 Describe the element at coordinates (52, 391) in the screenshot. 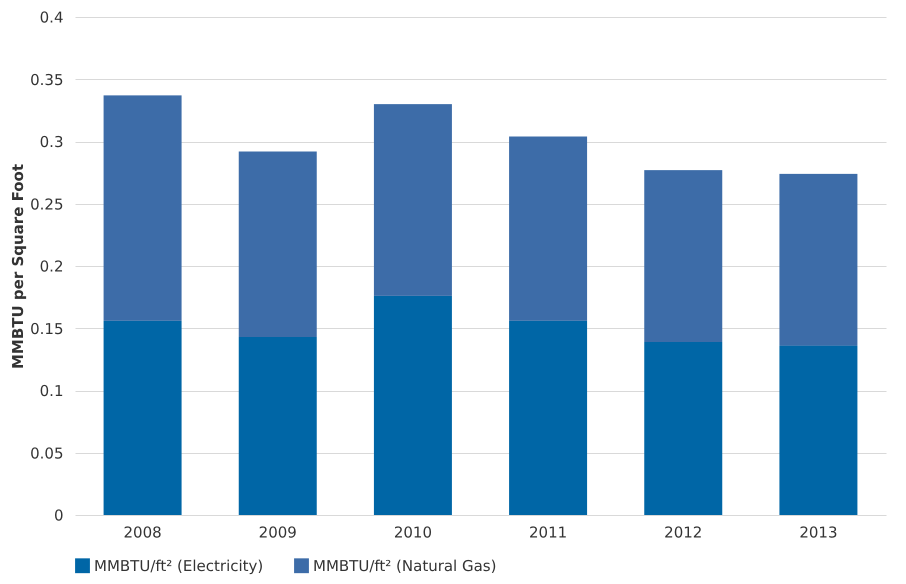

I see `y-tick-label: 0.1` at that location.